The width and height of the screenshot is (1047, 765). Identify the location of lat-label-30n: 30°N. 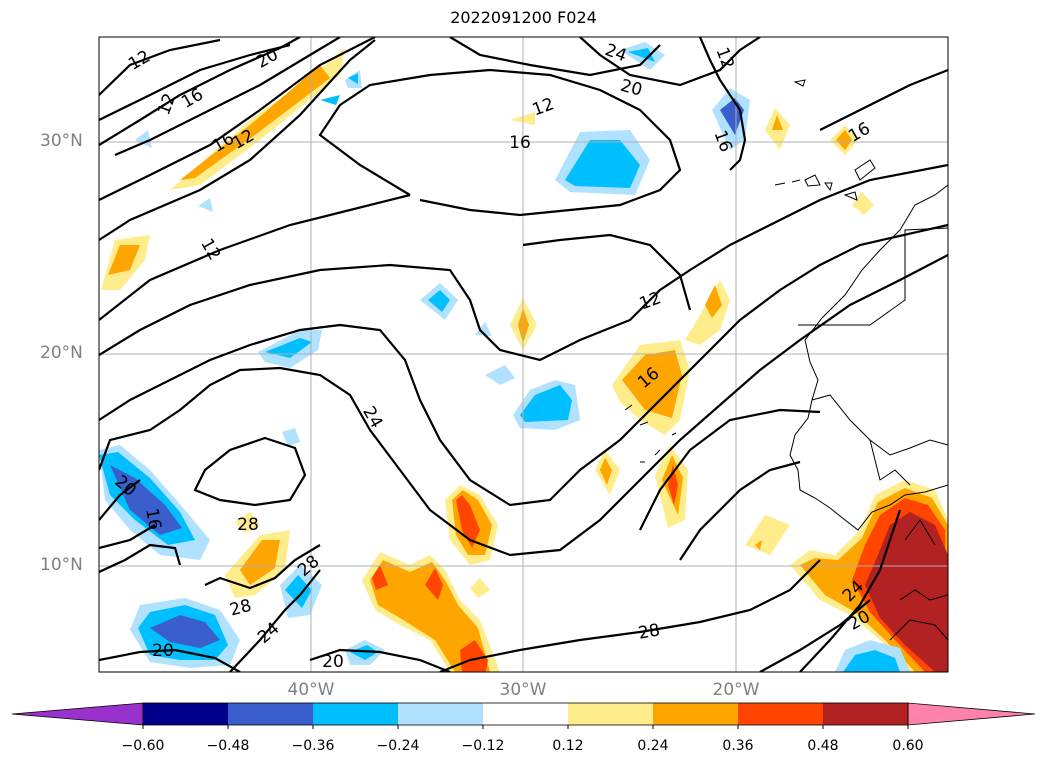
(61, 141).